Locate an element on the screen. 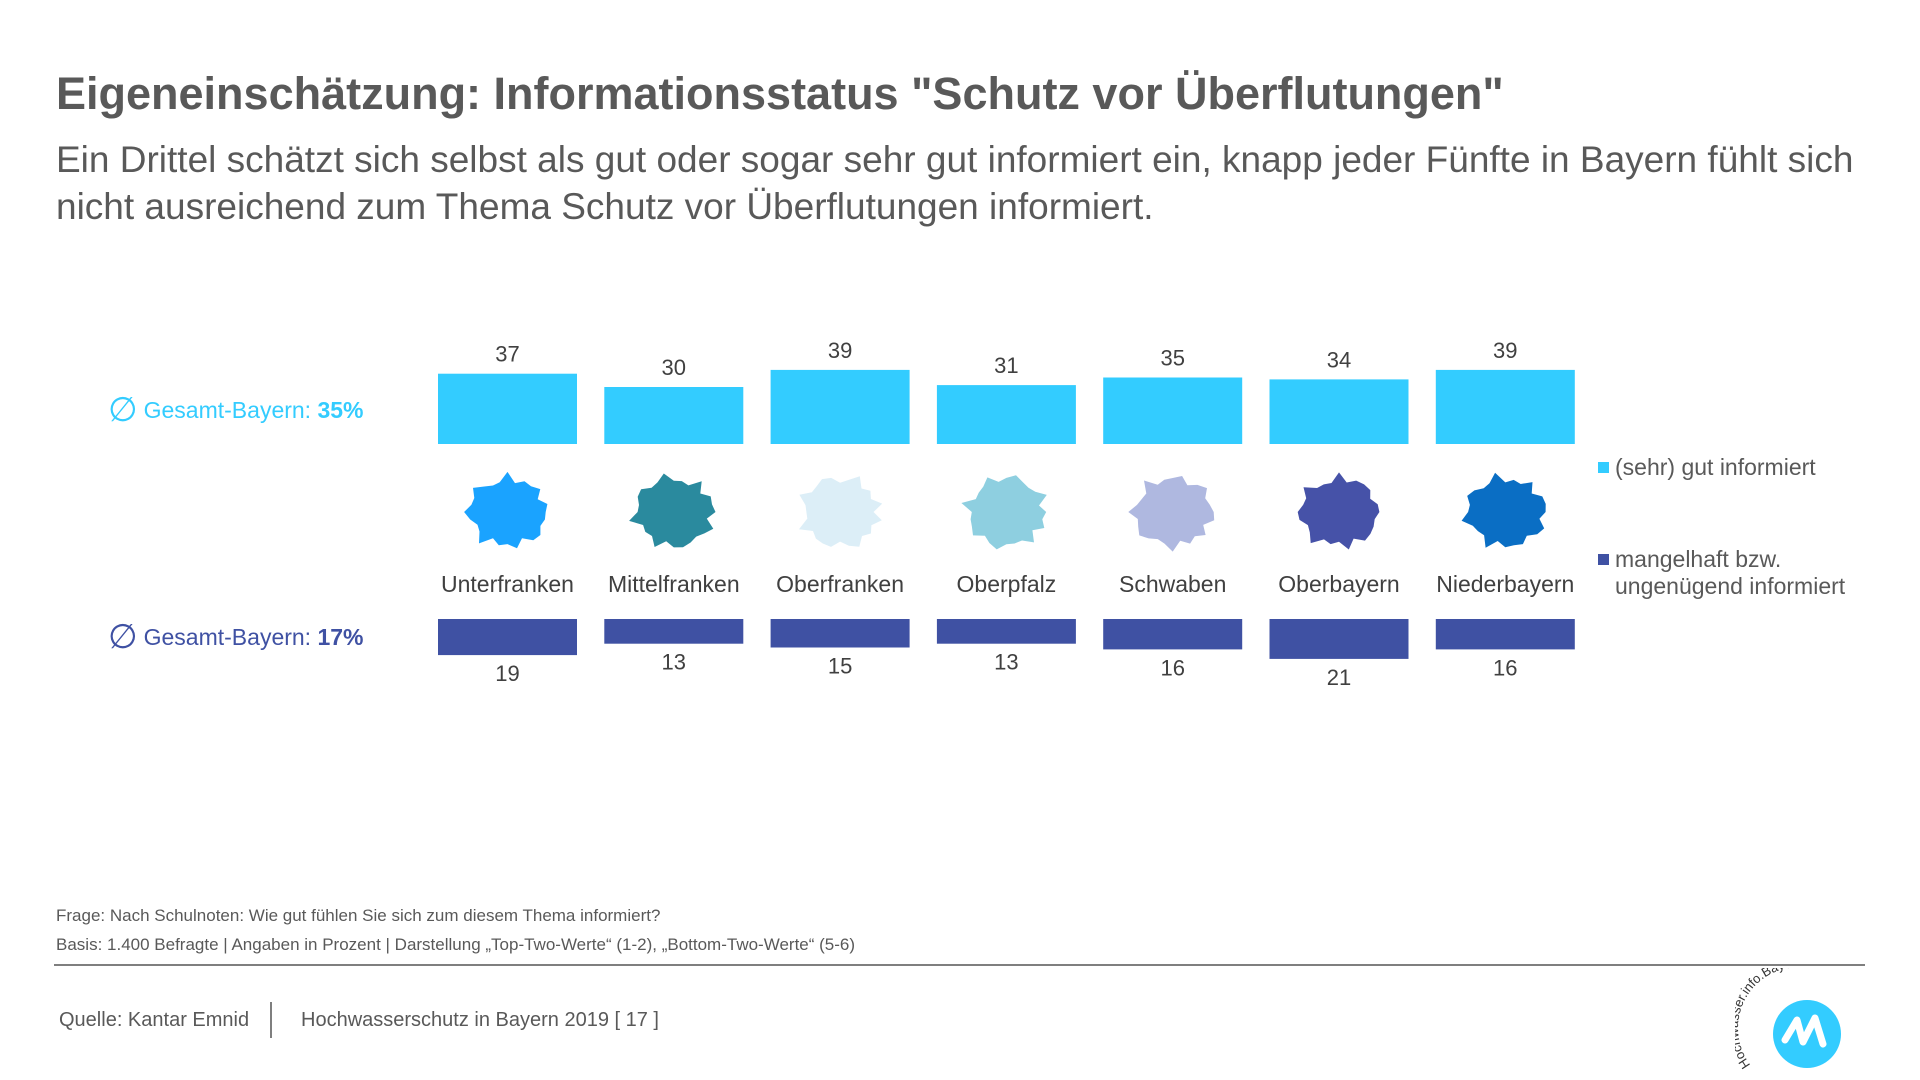 Image resolution: width=1920 pixels, height=1080 pixels. legend-item-poor: mangelhaft bzw. ungenügend informiert is located at coordinates (1736, 573).